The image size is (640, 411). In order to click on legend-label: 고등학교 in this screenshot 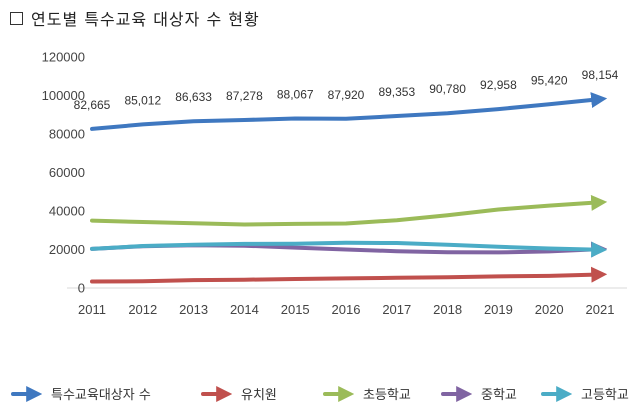, I will do `click(605, 395)`.